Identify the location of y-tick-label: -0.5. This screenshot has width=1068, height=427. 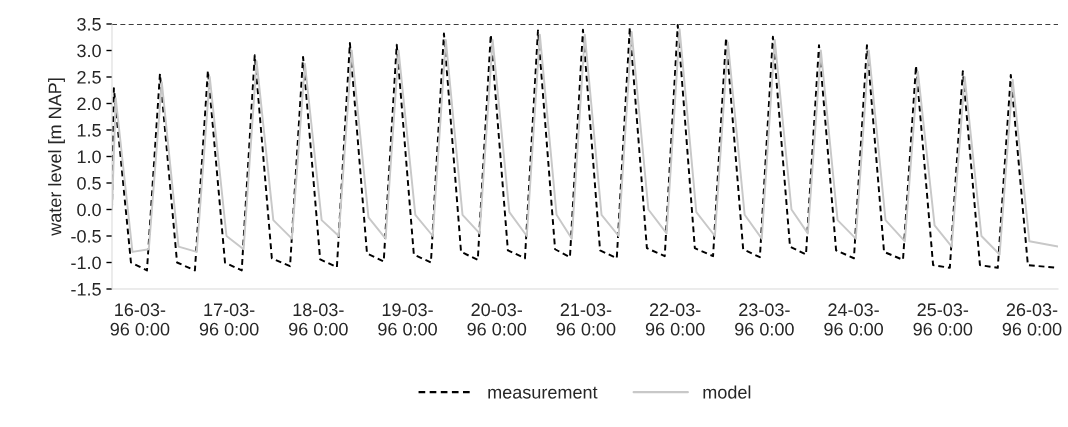
(86, 236).